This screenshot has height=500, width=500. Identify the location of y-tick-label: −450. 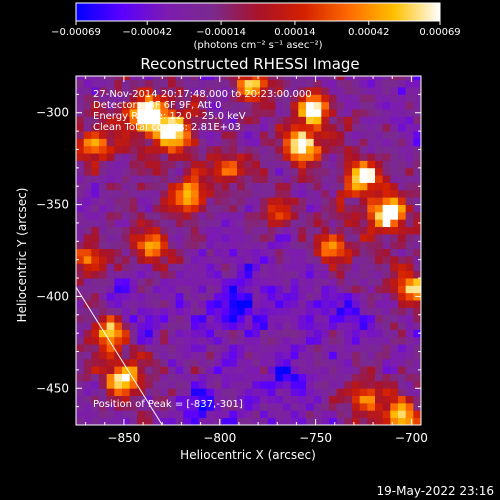
(52, 388).